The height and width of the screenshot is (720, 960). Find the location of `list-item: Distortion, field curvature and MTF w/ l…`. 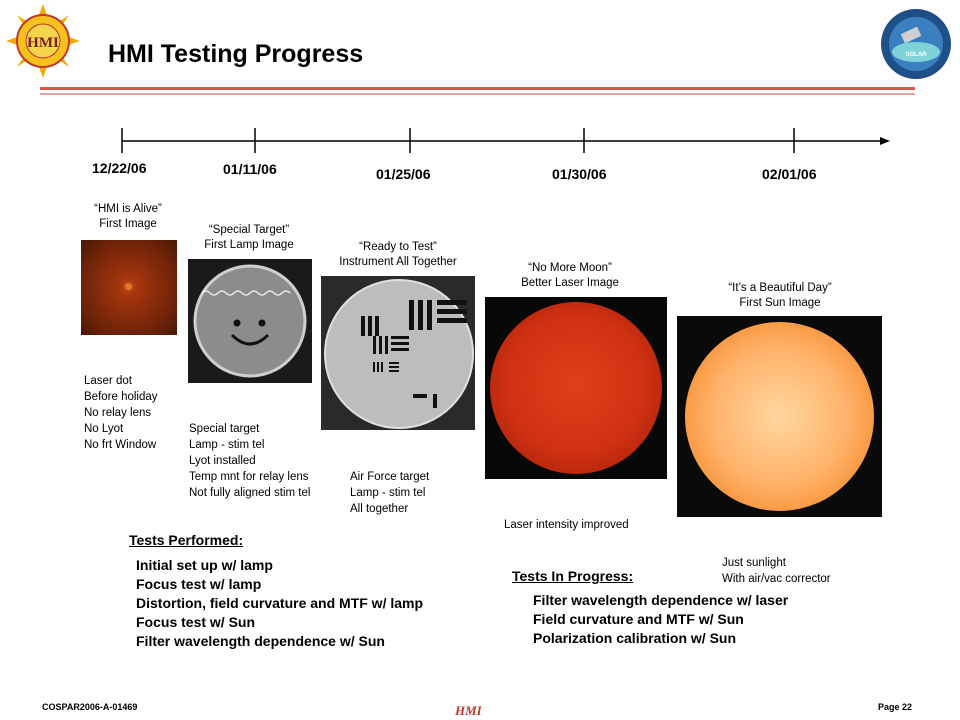

list-item: Distortion, field curvature and MTF w/ l… is located at coordinates (280, 603).